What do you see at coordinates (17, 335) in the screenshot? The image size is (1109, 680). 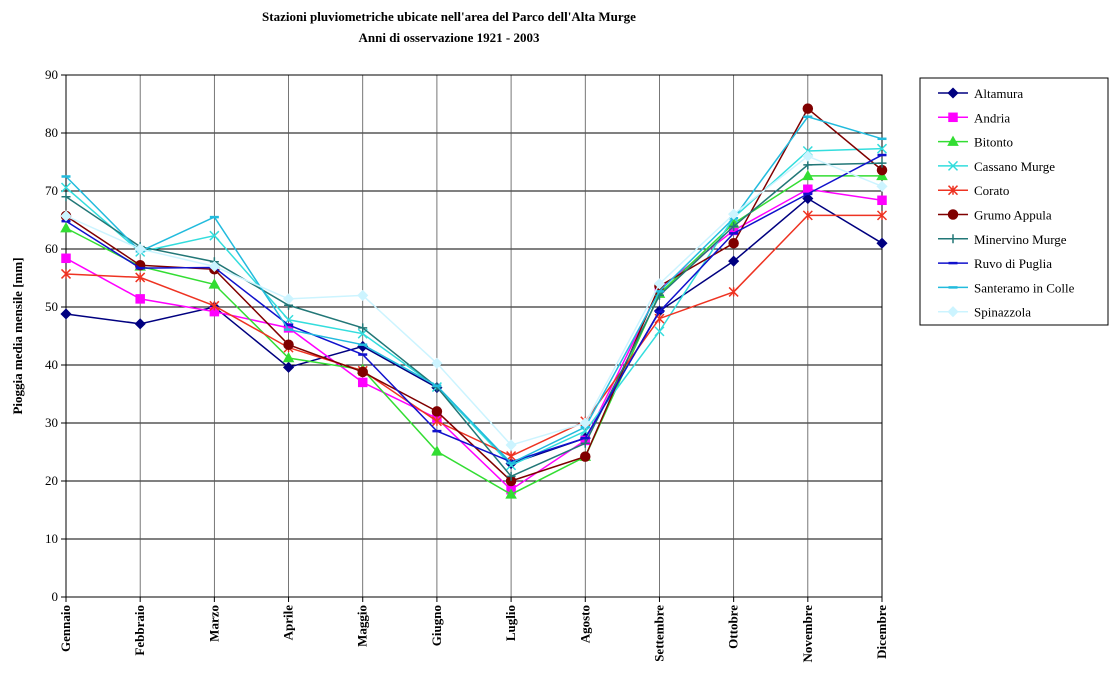 I see `y-axis-label: Pioggia media mensile [mm]` at bounding box center [17, 335].